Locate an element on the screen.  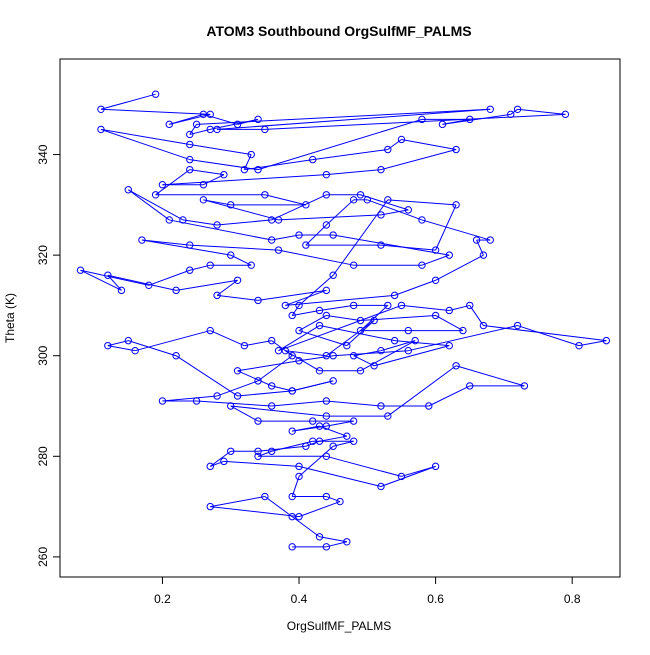
x-tick-label: 0.2 is located at coordinates (162, 599).